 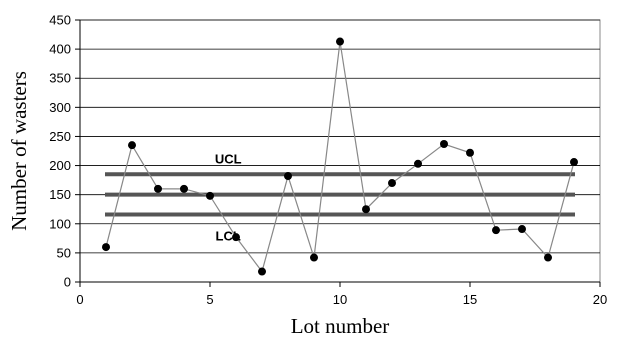 What do you see at coordinates (60, 107) in the screenshot?
I see `y-tick-label: 300` at bounding box center [60, 107].